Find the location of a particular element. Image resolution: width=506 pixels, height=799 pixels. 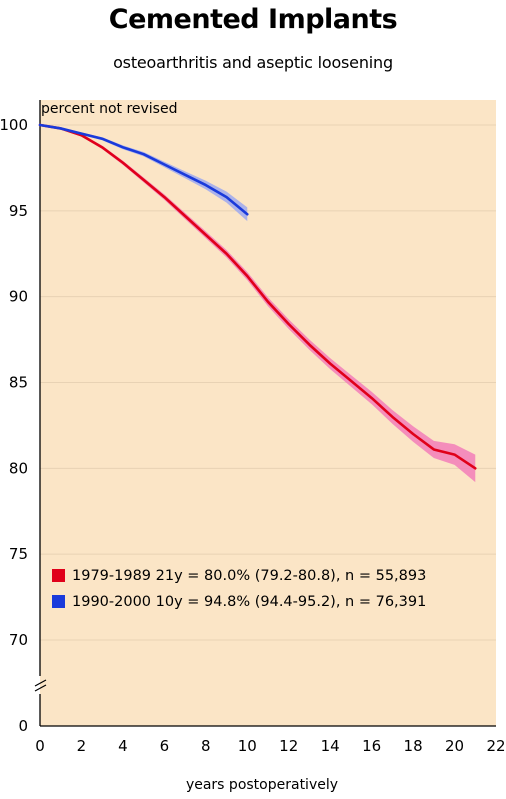

x-tick-label-12: 12 is located at coordinates (288, 746).